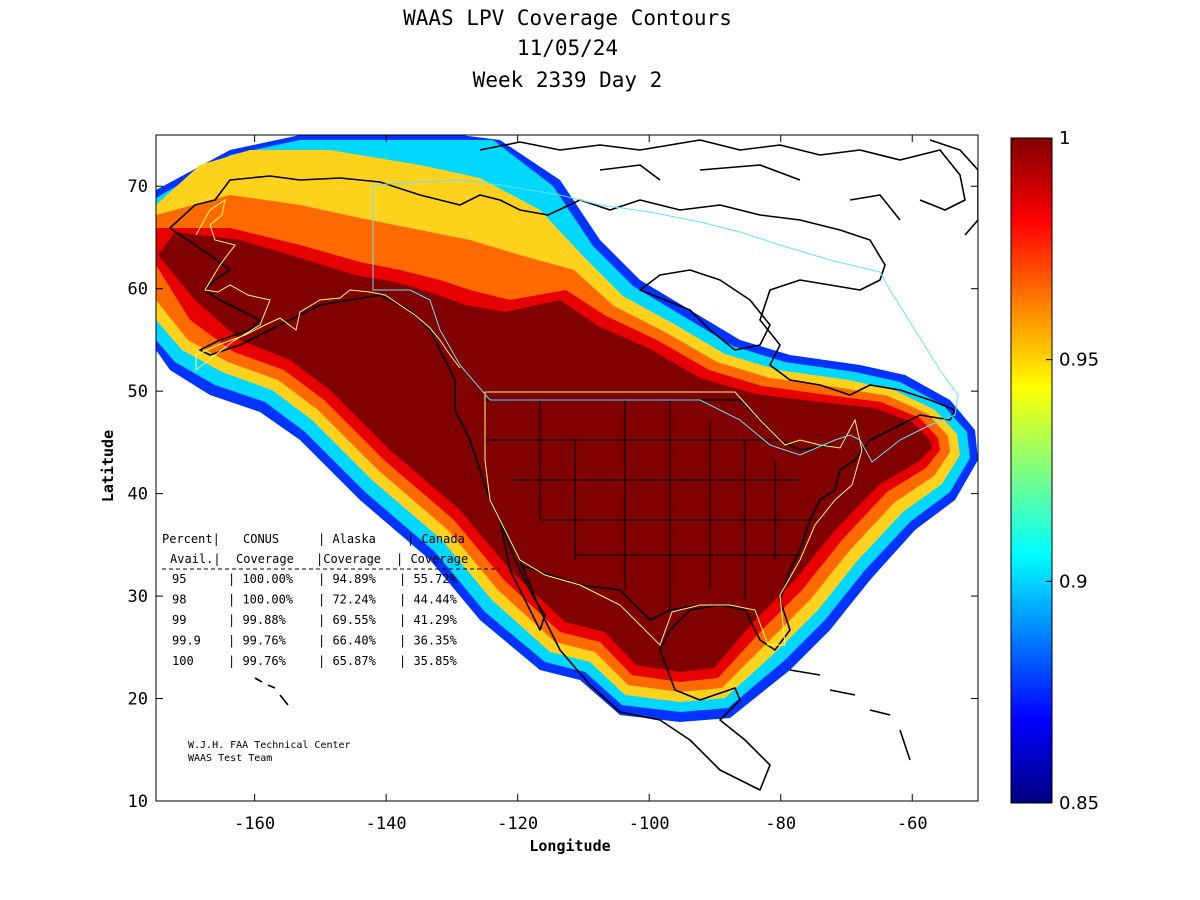 The image size is (1200, 900). What do you see at coordinates (428, 641) in the screenshot?
I see `table-cell-canada: | 36.35%` at bounding box center [428, 641].